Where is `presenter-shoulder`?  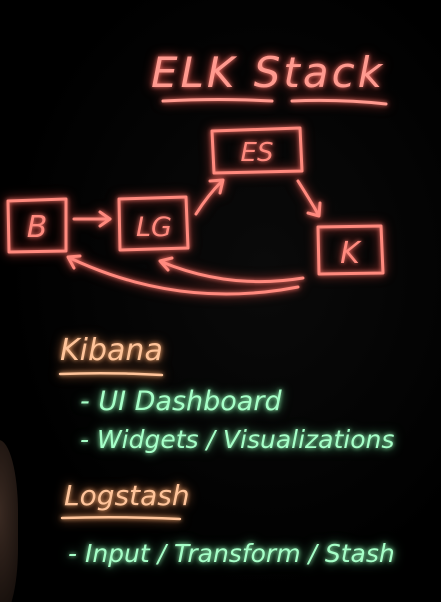
presenter-shoulder is located at coordinates (9, 521).